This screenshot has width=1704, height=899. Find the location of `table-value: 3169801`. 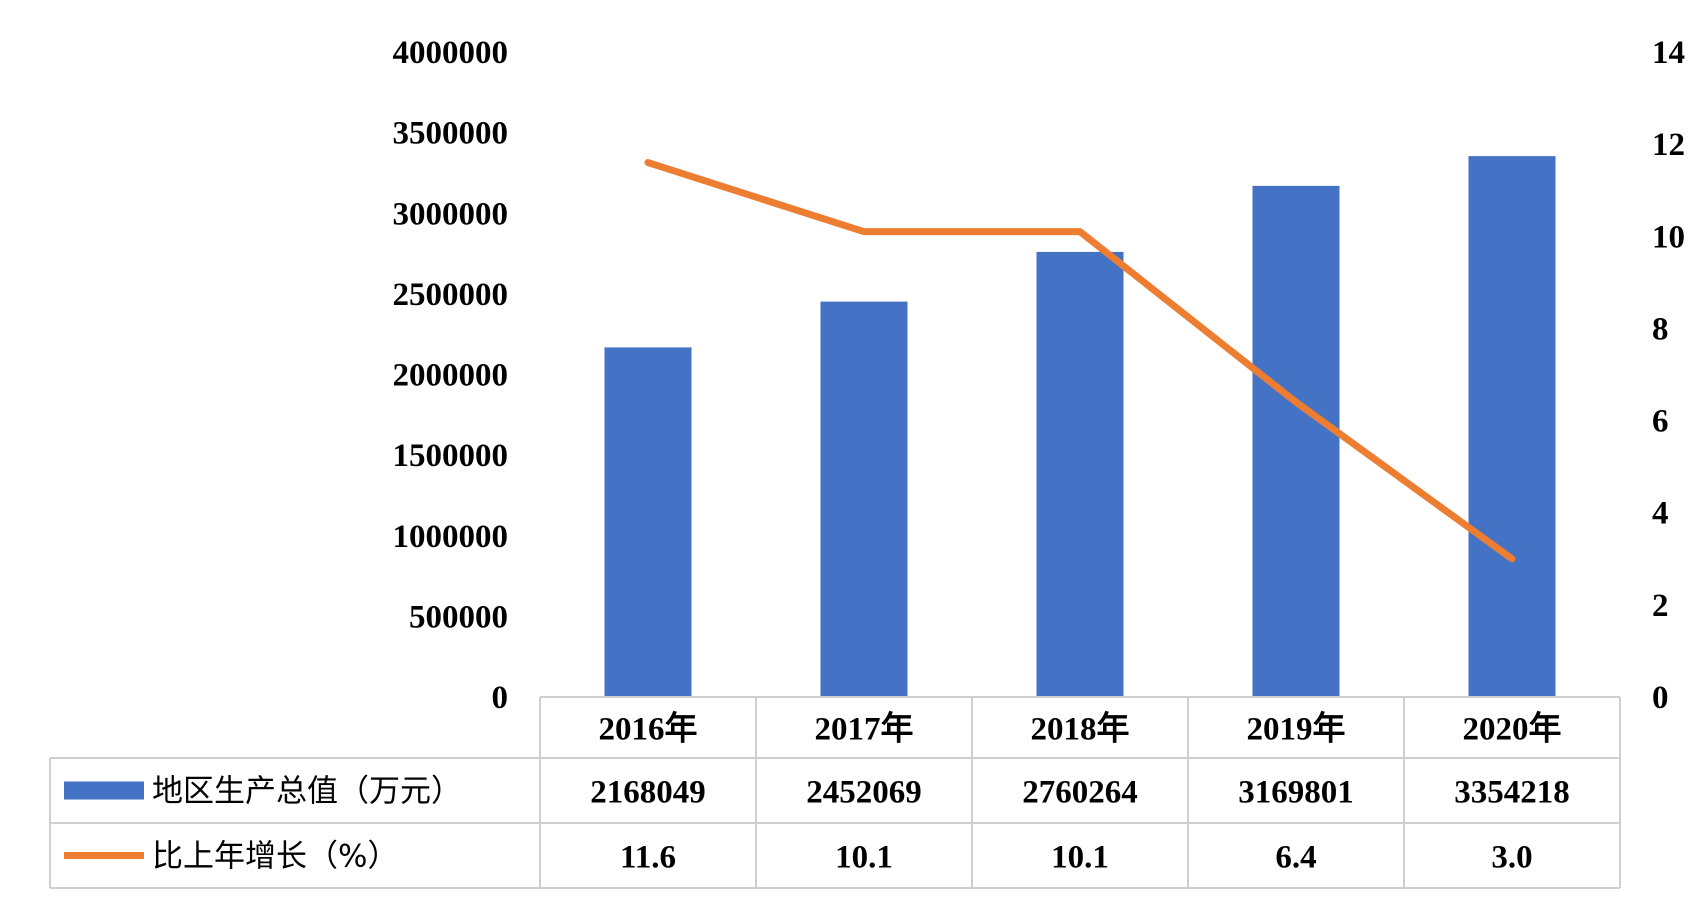

table-value: 3169801 is located at coordinates (1296, 793).